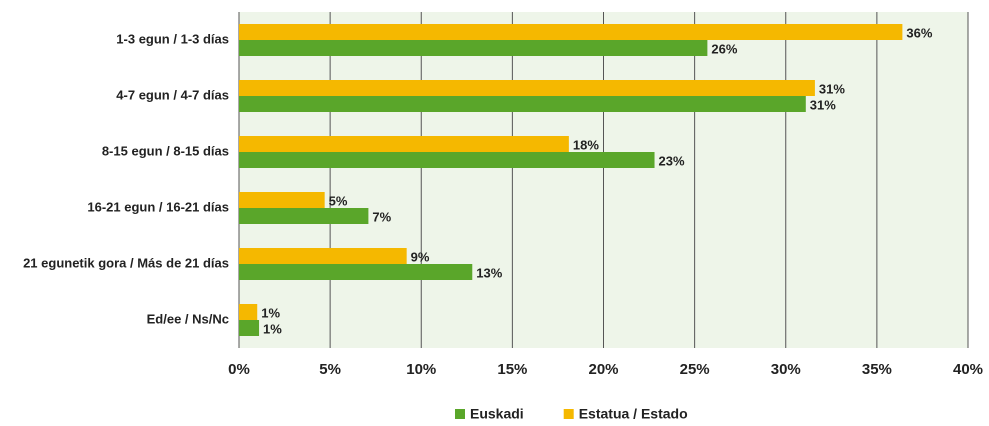 The width and height of the screenshot is (989, 426). What do you see at coordinates (633, 414) in the screenshot?
I see `legend-label: Estatua / Estado` at bounding box center [633, 414].